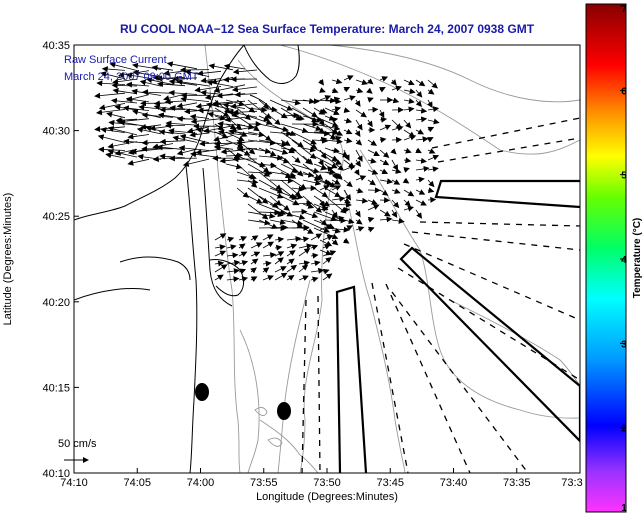 This screenshot has height=518, width=644. Describe the element at coordinates (131, 77) in the screenshot. I see `legend-line-2: March 24, 2007 09:00 GMT` at that location.